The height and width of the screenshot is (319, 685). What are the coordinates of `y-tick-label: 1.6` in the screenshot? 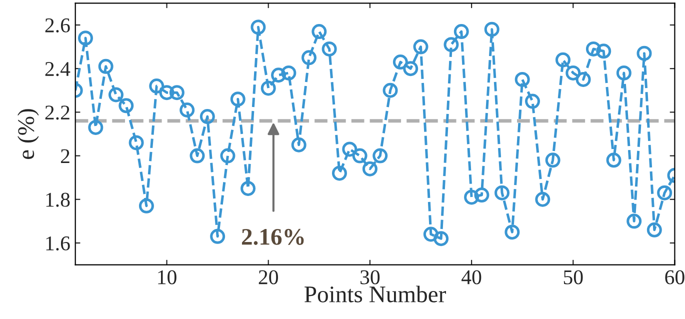 It's located at (58, 243).